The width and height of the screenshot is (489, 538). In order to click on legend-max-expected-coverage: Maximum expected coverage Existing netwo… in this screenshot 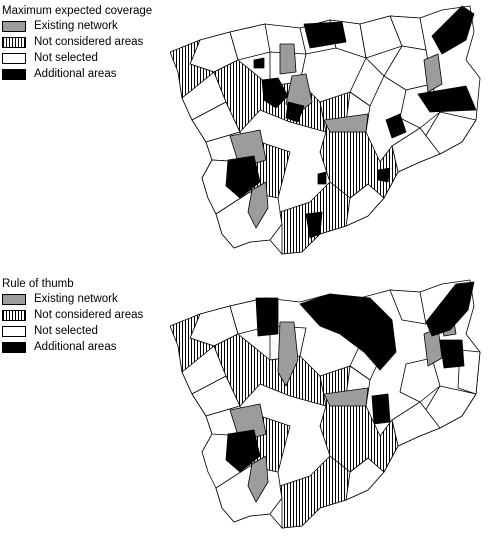, I will do `click(77, 43)`.